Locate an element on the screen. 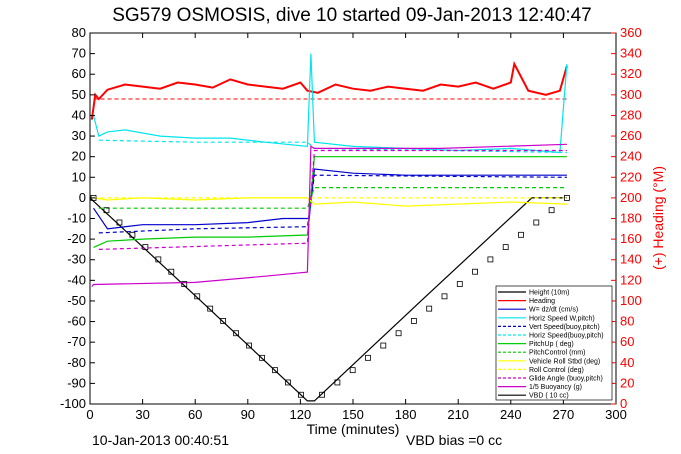 The width and height of the screenshot is (681, 454). legend-entry: Glide Angle (buoy,pitch) is located at coordinates (566, 379).